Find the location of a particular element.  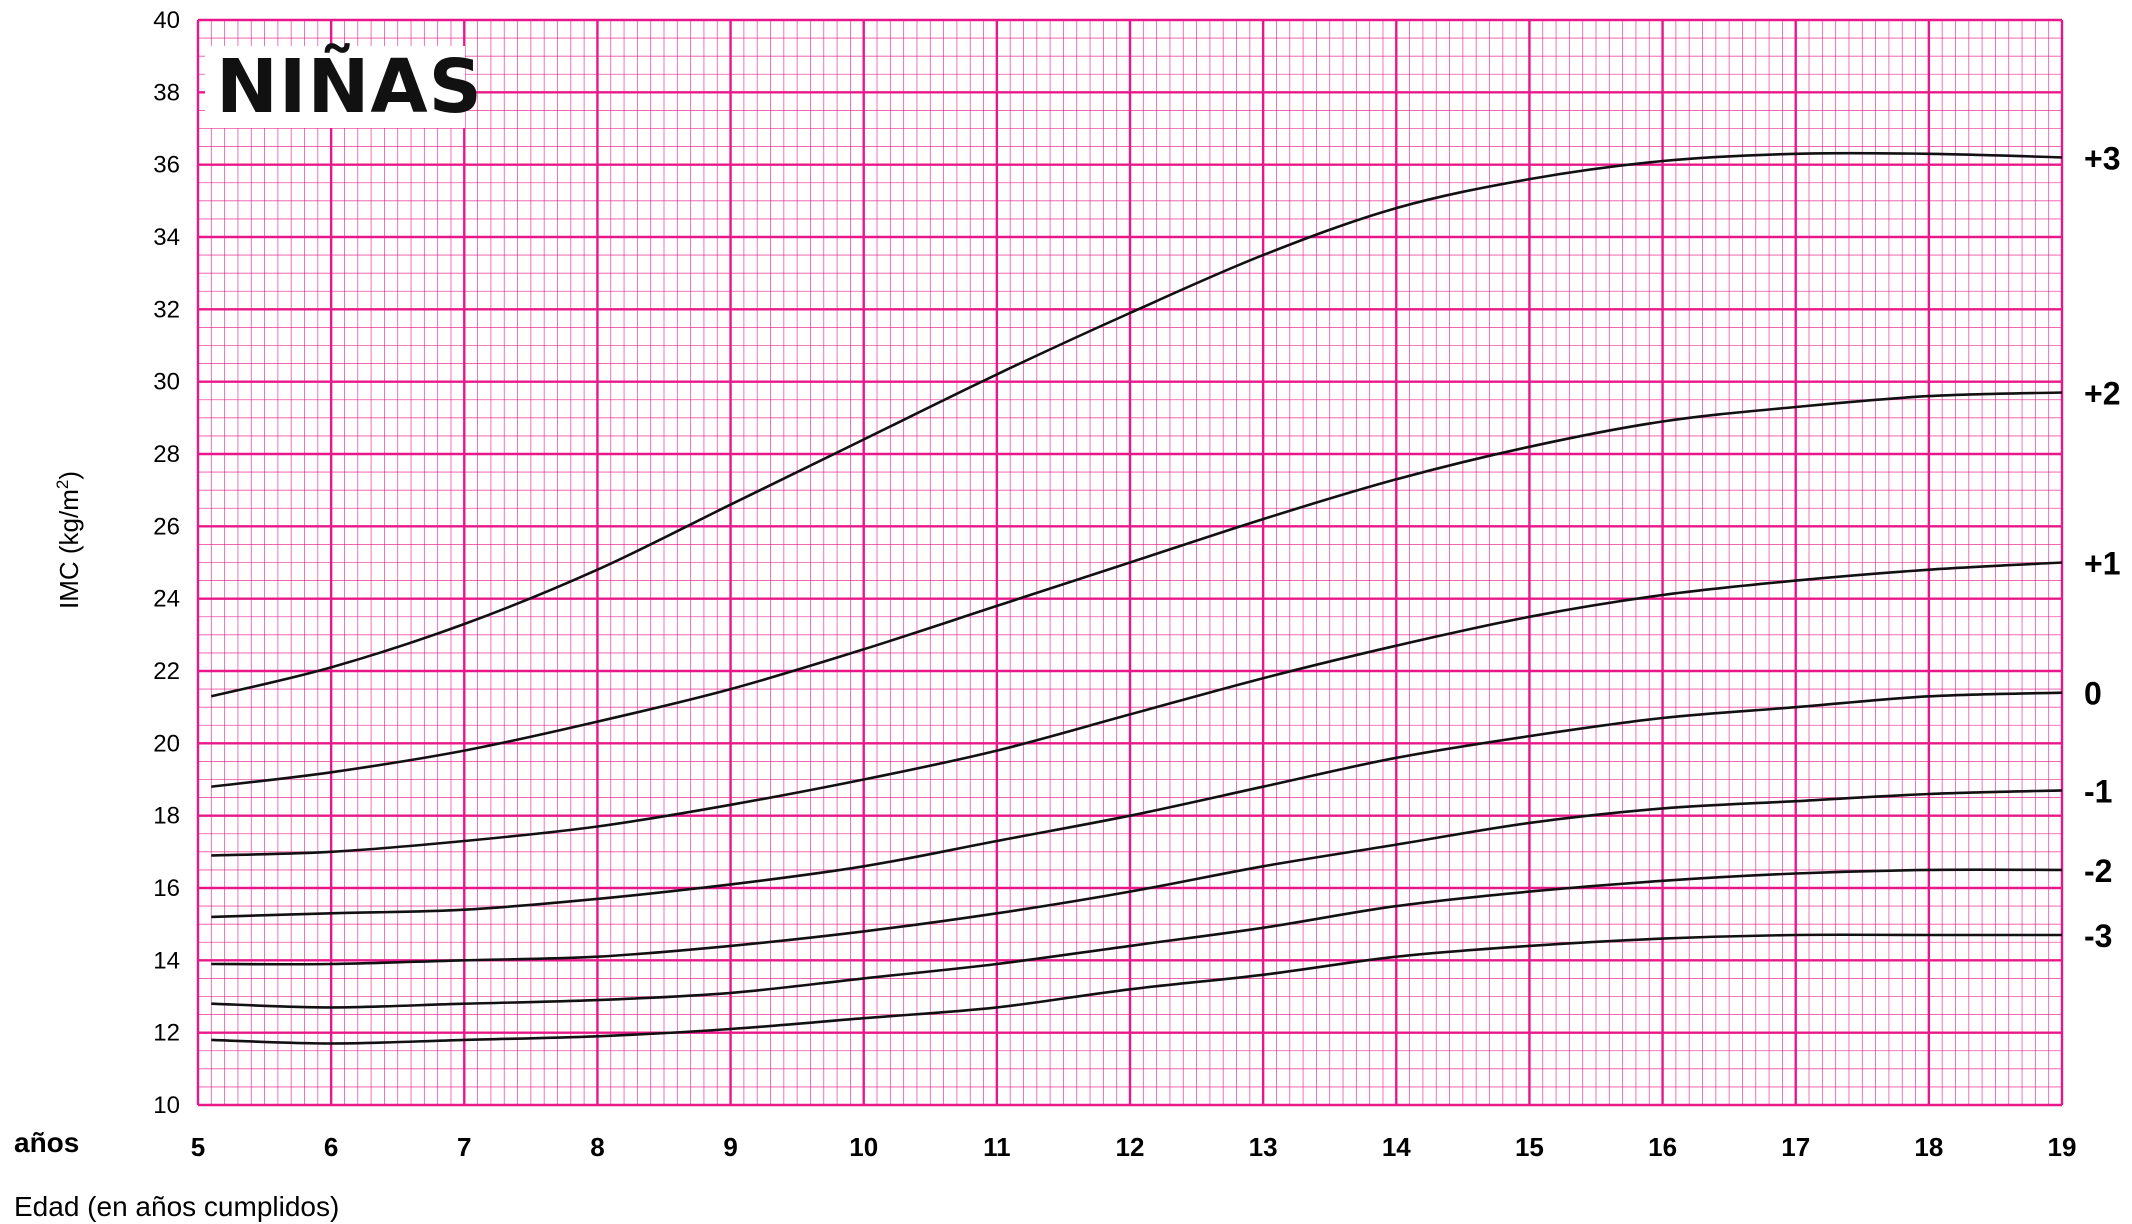

y-tick-label: 18 is located at coordinates (166, 816).